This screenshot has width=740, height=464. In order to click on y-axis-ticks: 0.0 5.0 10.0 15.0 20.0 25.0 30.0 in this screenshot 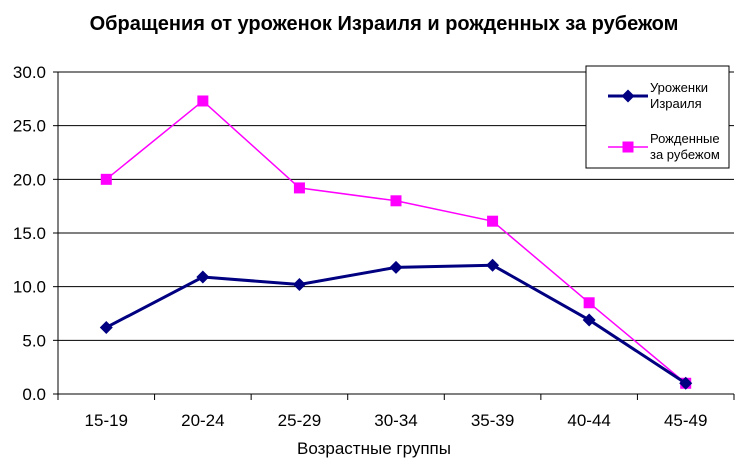, I will do `click(29, 233)`.